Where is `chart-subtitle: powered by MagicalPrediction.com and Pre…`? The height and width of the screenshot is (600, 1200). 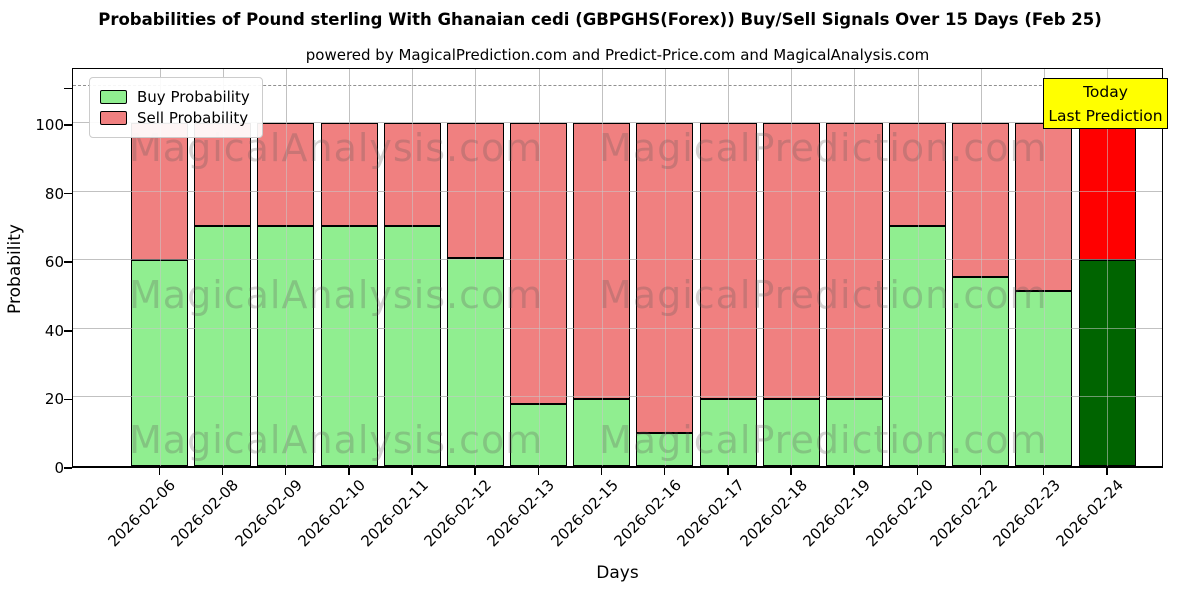
chart-subtitle: powered by MagicalPrediction.com and Pre… is located at coordinates (617, 55).